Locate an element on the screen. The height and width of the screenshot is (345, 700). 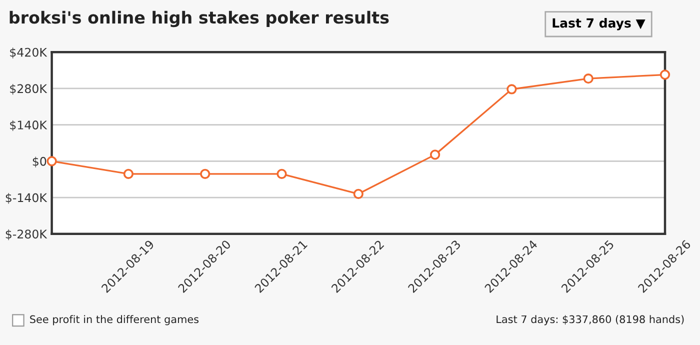
y-tick-label: $-140K is located at coordinates (27, 198).